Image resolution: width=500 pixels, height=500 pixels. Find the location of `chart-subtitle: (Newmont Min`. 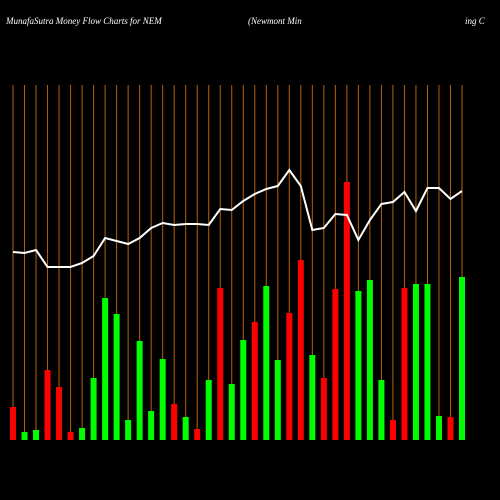

chart-subtitle: (Newmont Min is located at coordinates (275, 21).